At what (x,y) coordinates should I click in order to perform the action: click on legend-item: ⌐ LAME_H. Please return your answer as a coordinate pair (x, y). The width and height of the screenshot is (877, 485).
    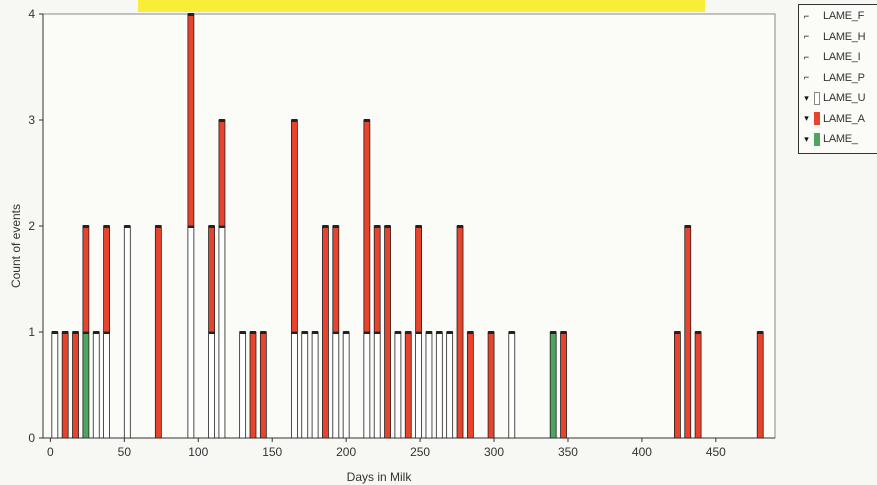
    Looking at the image, I should click on (838, 37).